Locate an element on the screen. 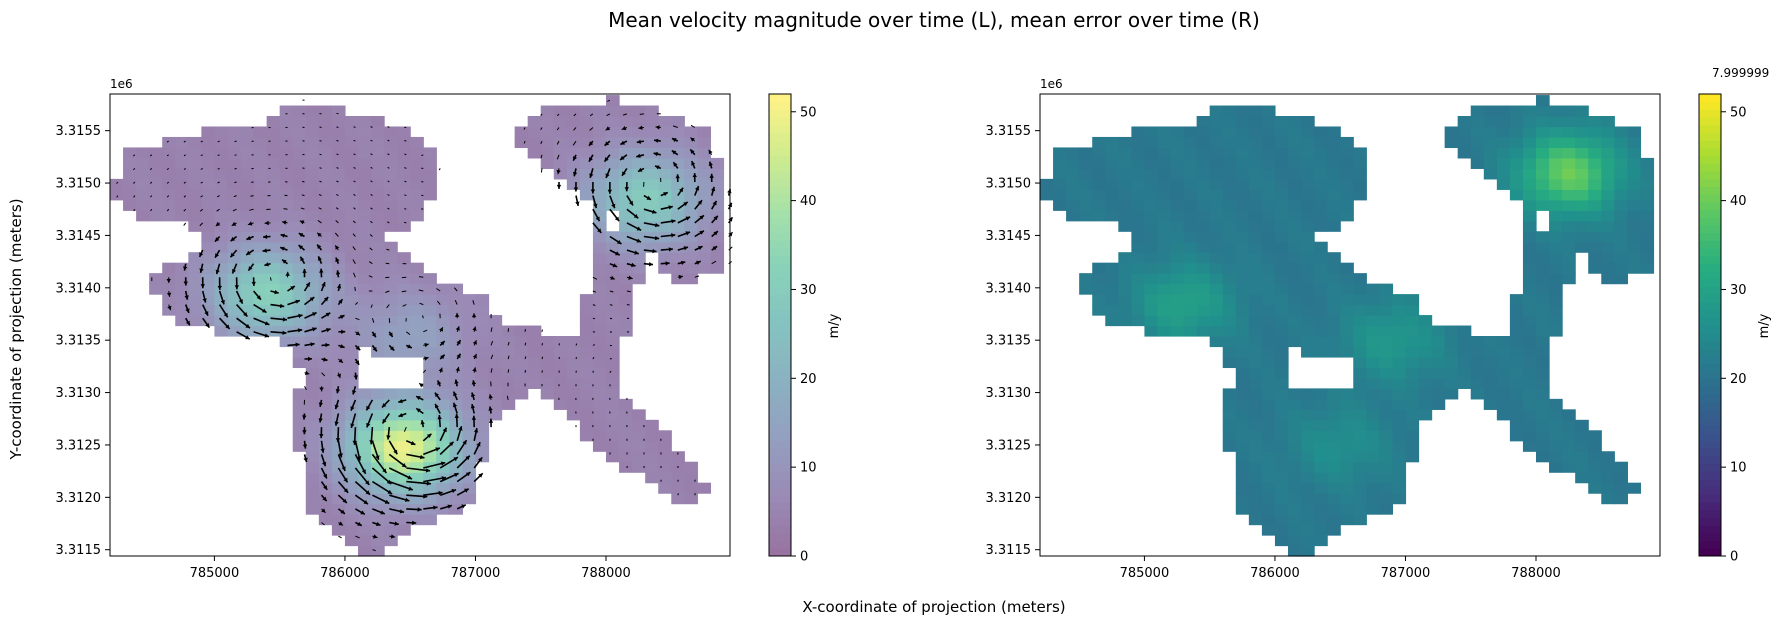 This screenshot has width=1777, height=626. figure-xlabel: X-coordinate of projection (meters) is located at coordinates (933, 607).